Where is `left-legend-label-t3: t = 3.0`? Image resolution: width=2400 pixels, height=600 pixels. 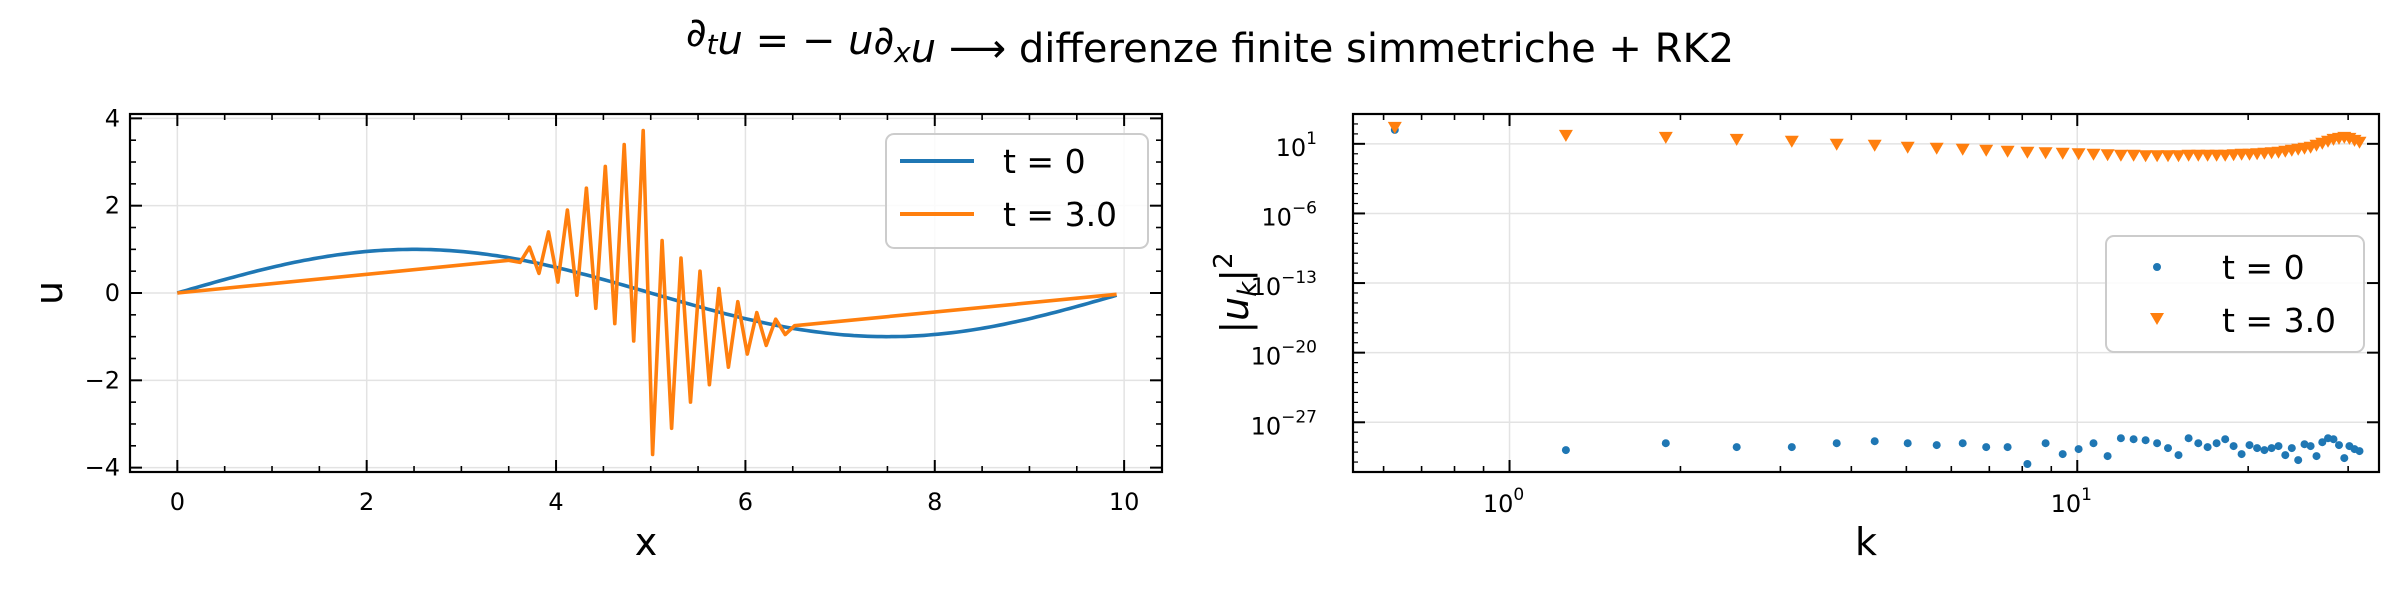
left-legend-label-t3: t = 3.0 is located at coordinates (1060, 214).